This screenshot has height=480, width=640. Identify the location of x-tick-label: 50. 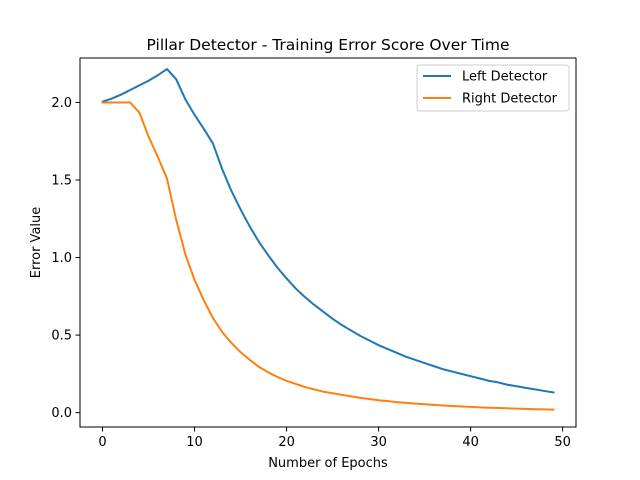
(562, 442).